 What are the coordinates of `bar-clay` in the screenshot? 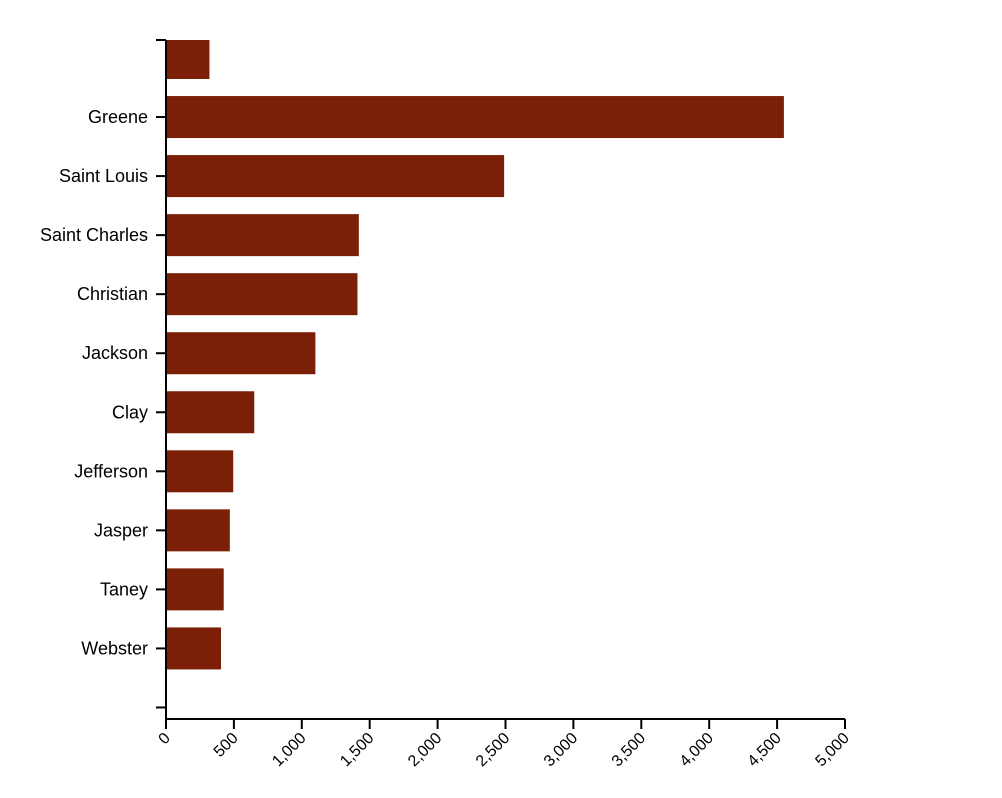 It's located at (210, 412).